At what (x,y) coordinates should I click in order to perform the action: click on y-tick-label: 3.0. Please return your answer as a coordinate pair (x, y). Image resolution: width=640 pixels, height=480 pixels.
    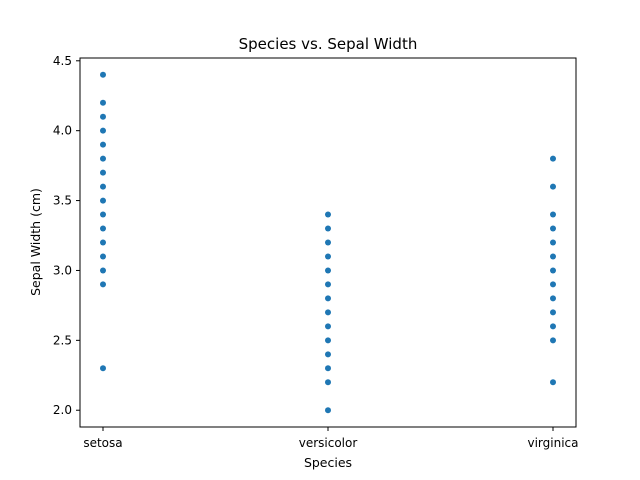
    Looking at the image, I should click on (62, 270).